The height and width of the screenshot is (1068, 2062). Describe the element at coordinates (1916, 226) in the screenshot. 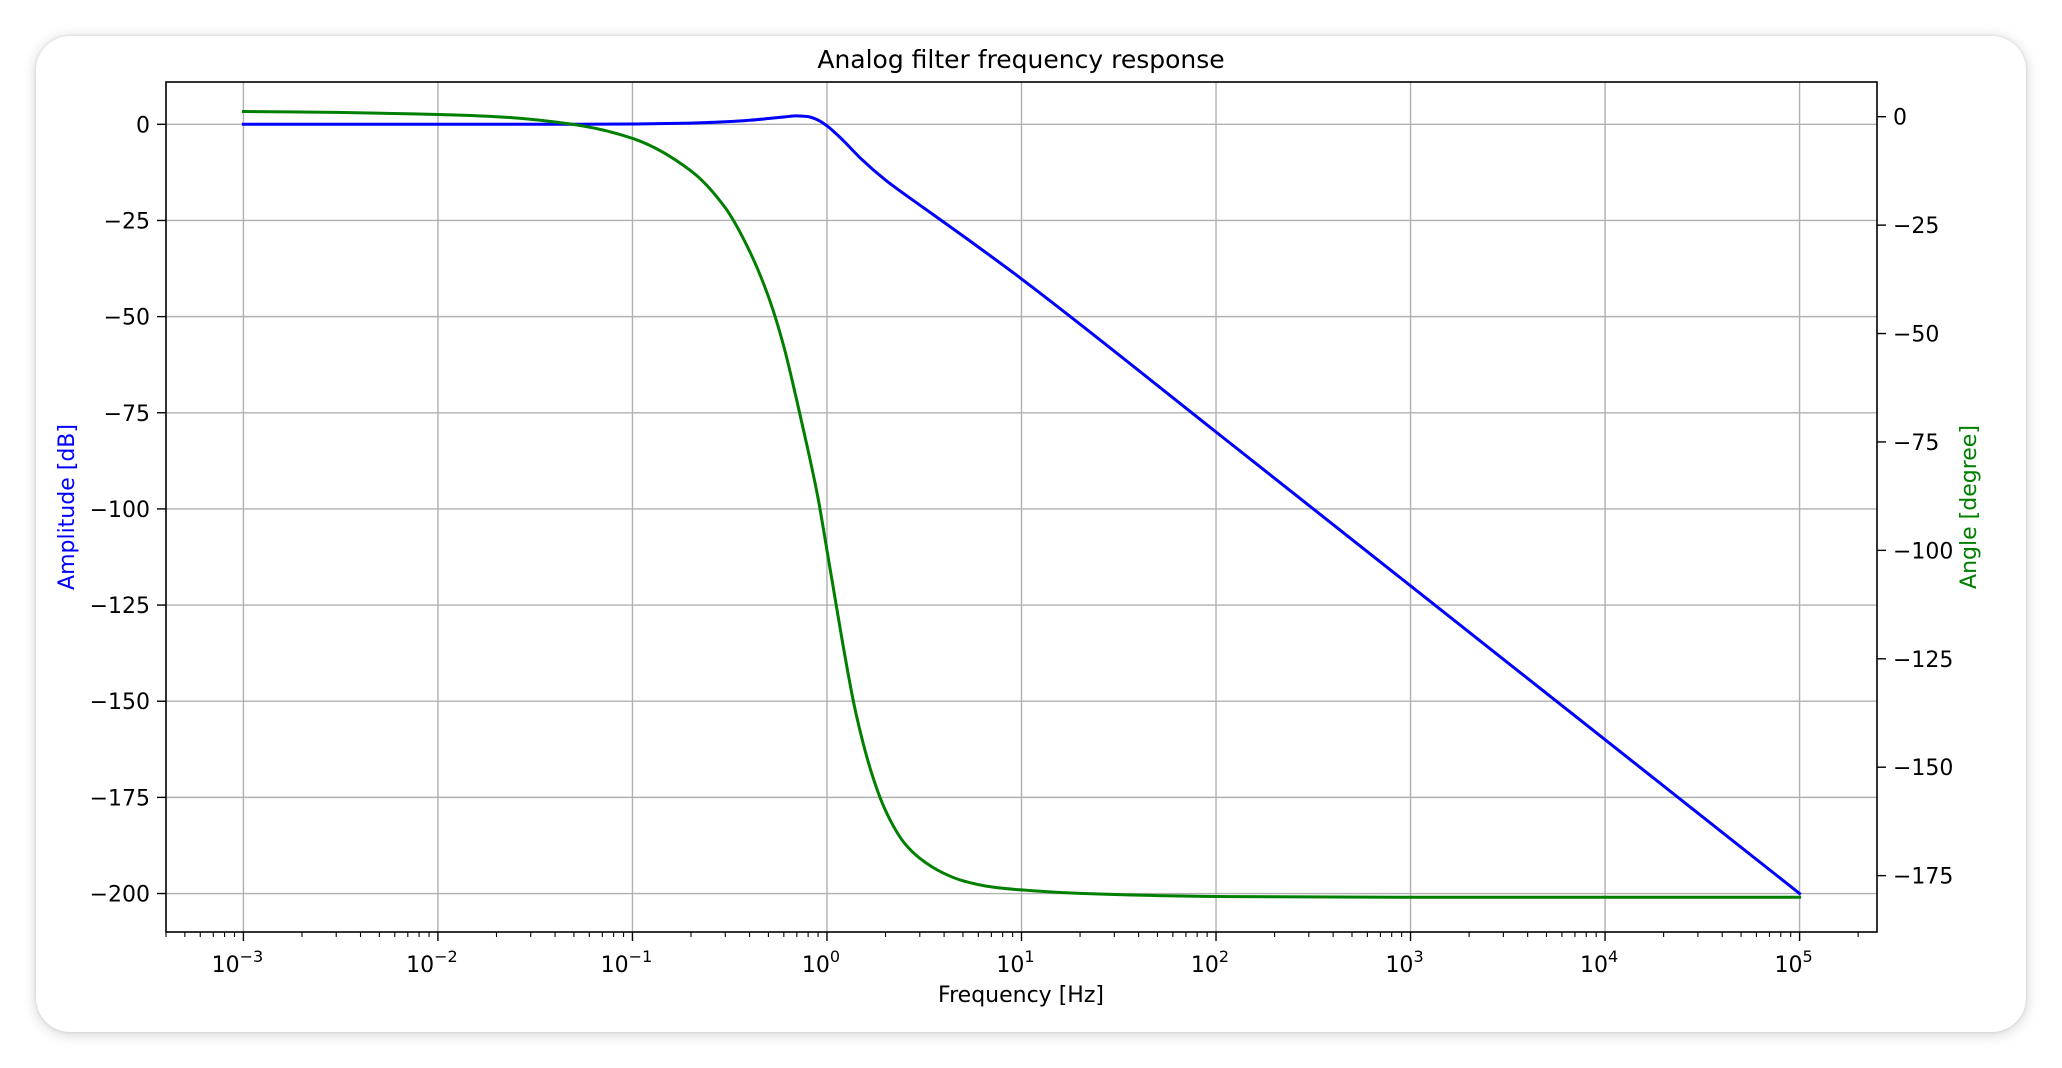

I see `y-right-tick-label: −25` at that location.